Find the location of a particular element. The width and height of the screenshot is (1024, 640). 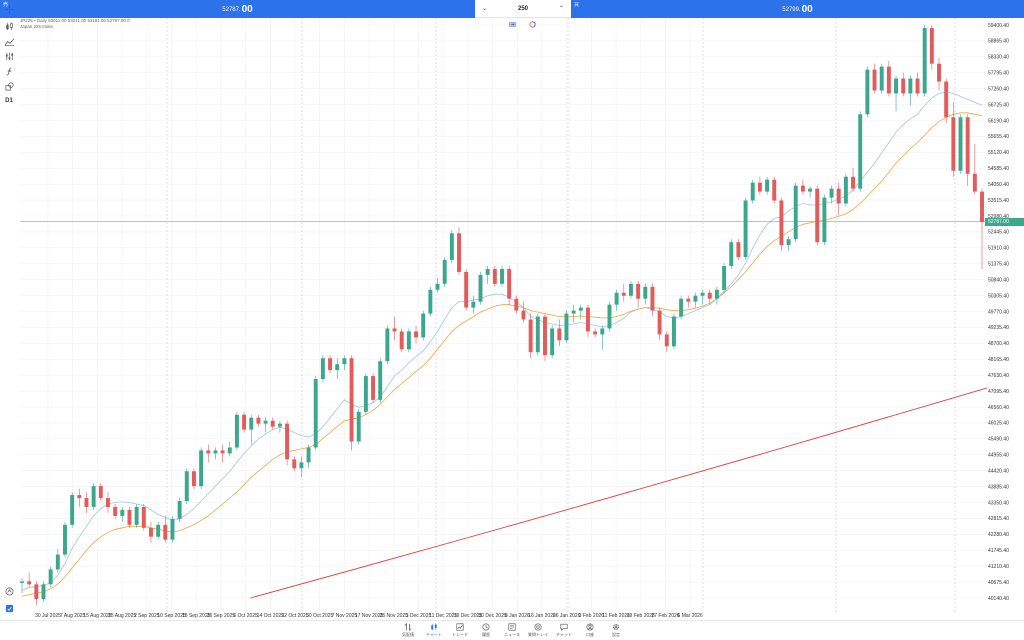

indicators-icon is located at coordinates (9, 56).